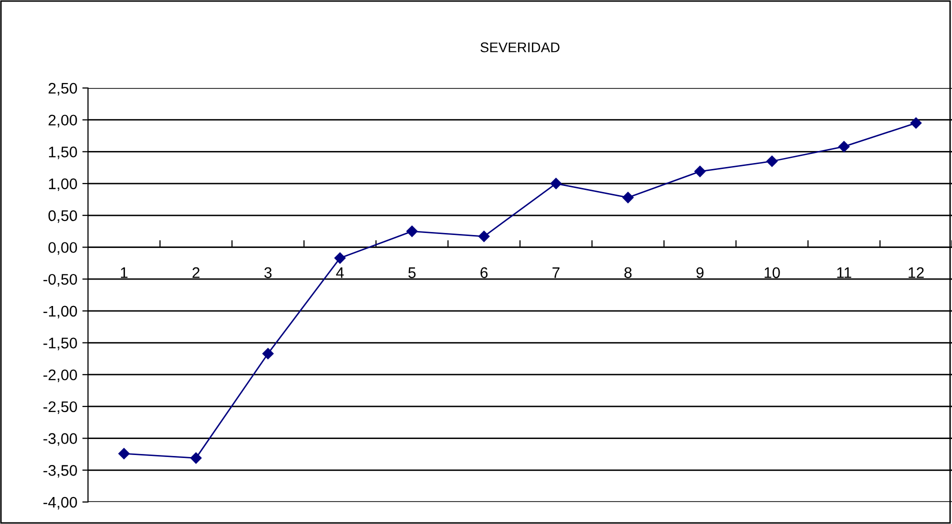 This screenshot has width=952, height=524. Describe the element at coordinates (62, 121) in the screenshot. I see `y-tick-label: 2,00` at that location.